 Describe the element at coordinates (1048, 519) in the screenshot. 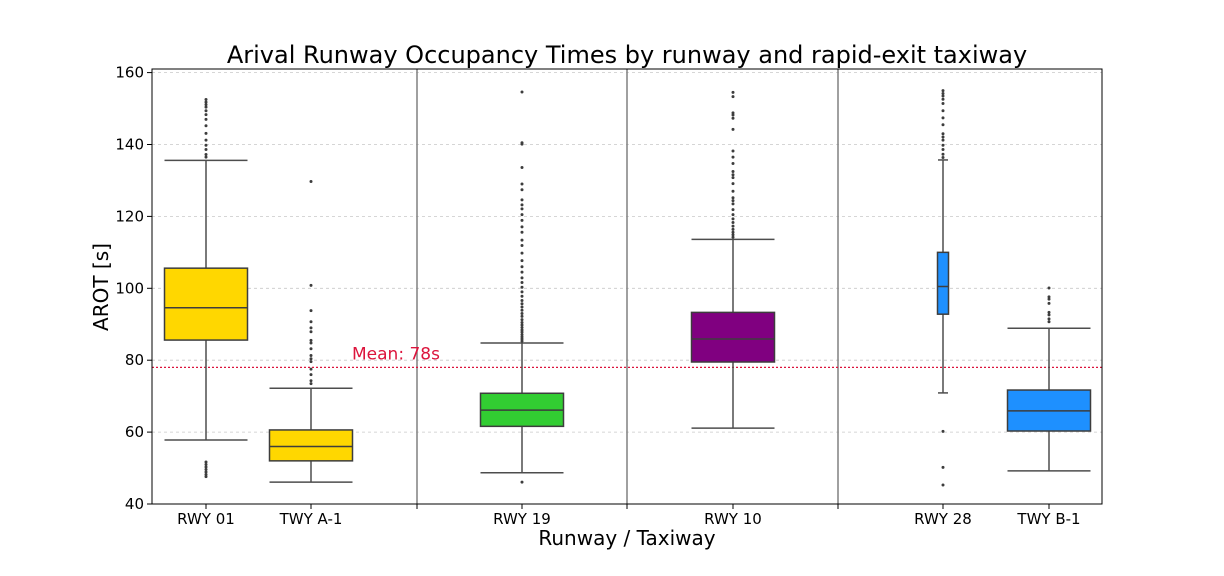

I see `x-tick-label: TWY B-1` at that location.